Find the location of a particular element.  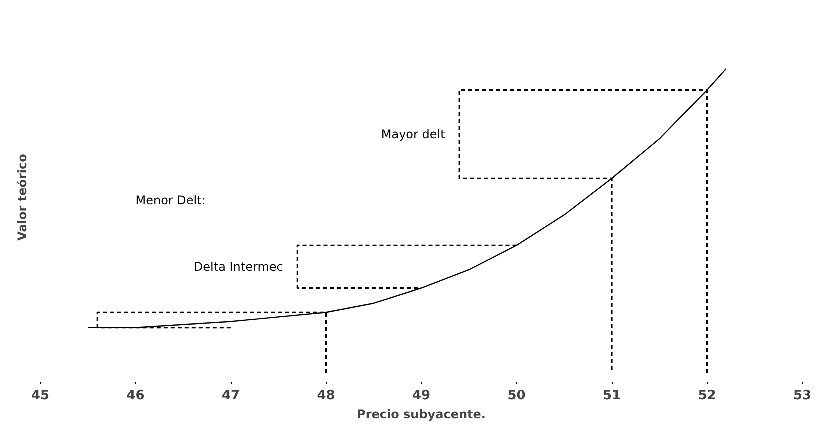

x-tick-label: 48 is located at coordinates (326, 396).